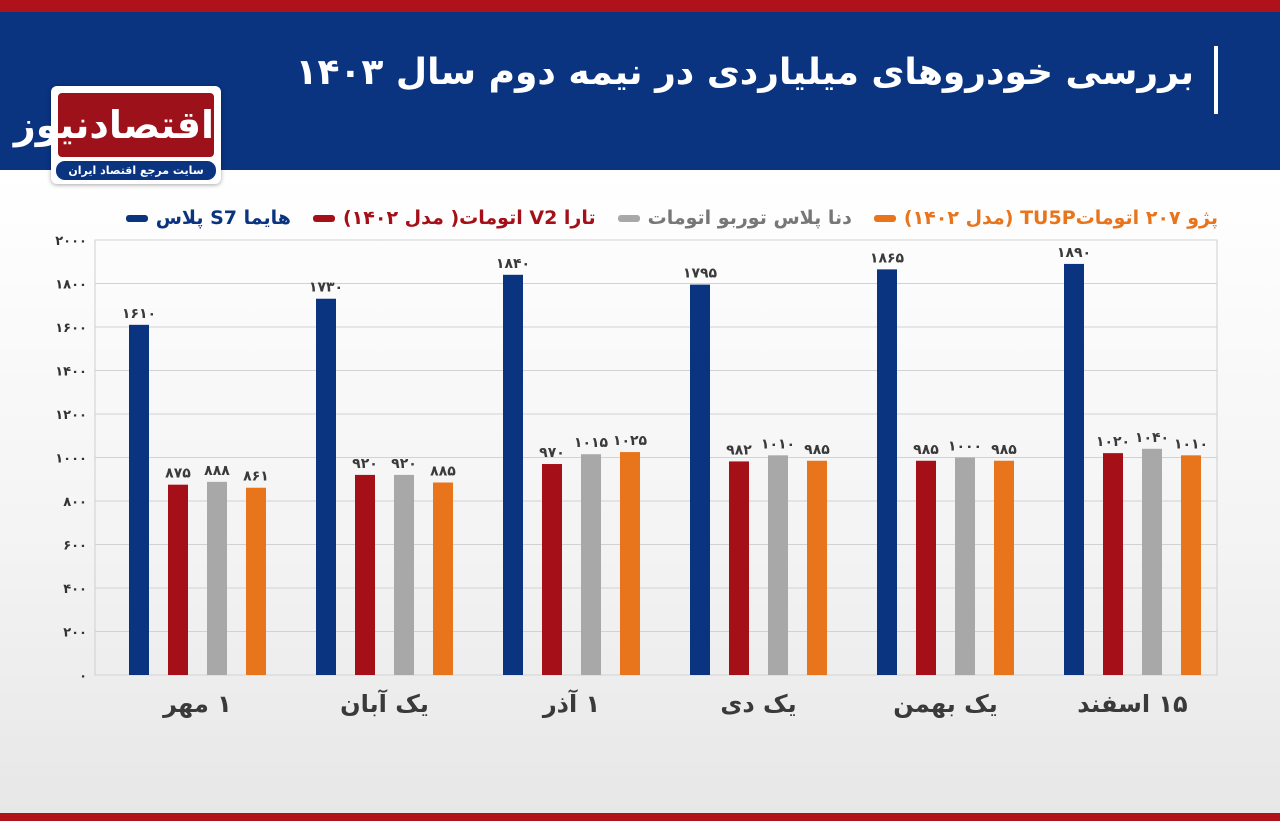 This screenshot has height=821, width=1280. What do you see at coordinates (1113, 442) in the screenshot?
I see `bar-value-label: ۱۰۲۰` at bounding box center [1113, 442].